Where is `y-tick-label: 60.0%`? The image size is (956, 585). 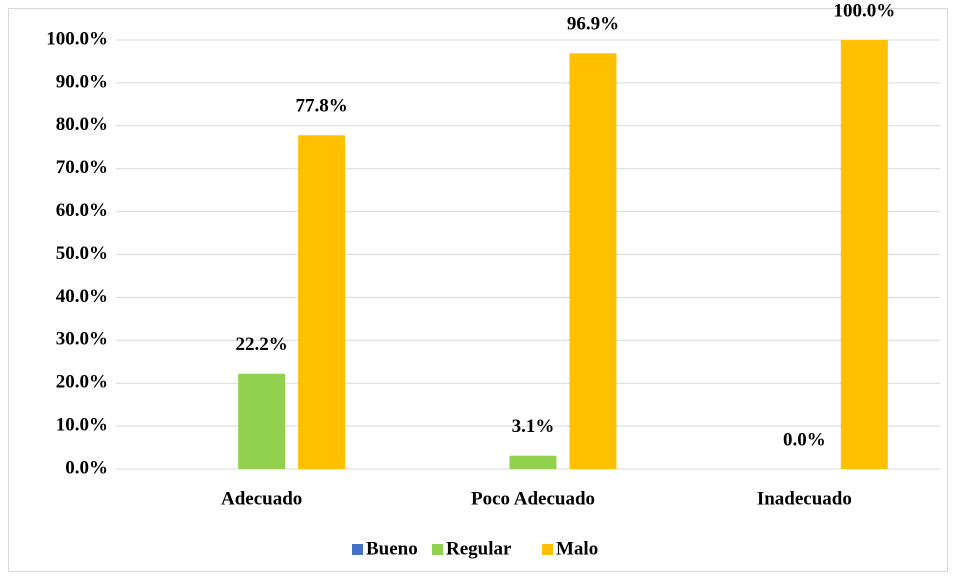
y-tick-label: 60.0% is located at coordinates (82, 210).